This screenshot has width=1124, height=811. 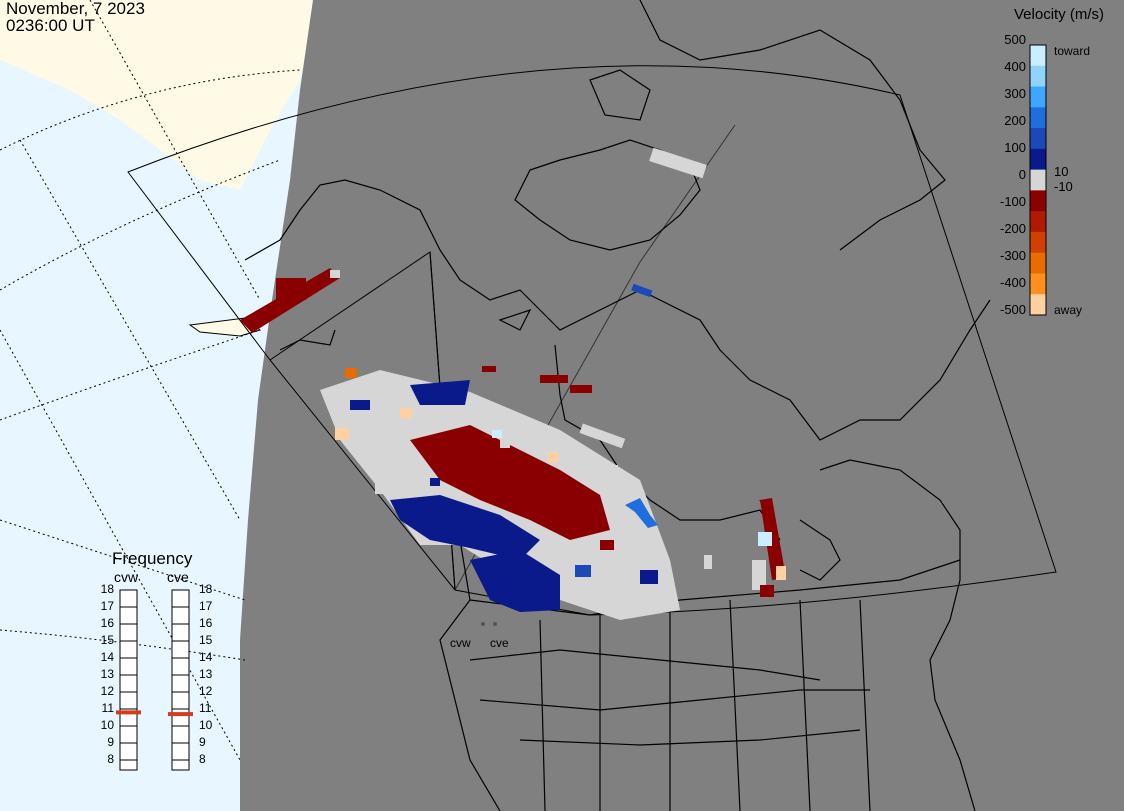 What do you see at coordinates (1015, 66) in the screenshot?
I see `colorbar-tick-label: 400` at bounding box center [1015, 66].